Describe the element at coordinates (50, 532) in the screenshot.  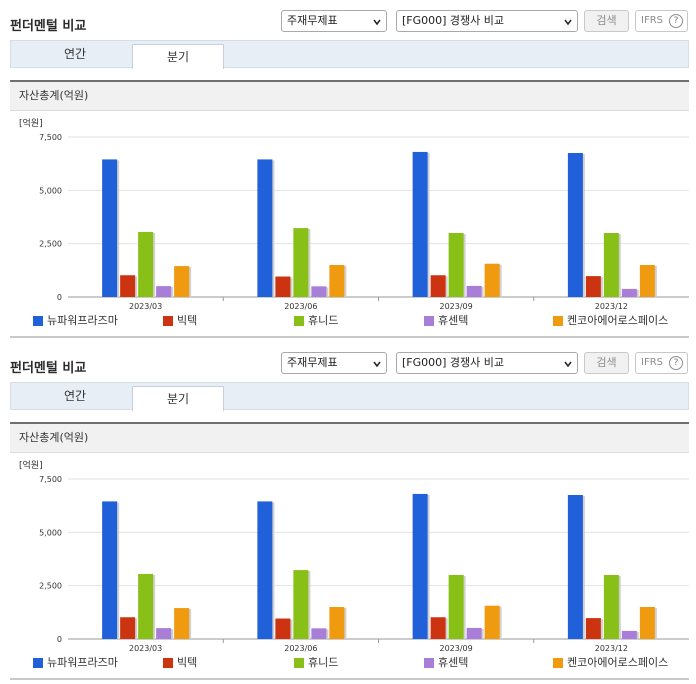
I see `y-tick-label: 5,000` at that location.